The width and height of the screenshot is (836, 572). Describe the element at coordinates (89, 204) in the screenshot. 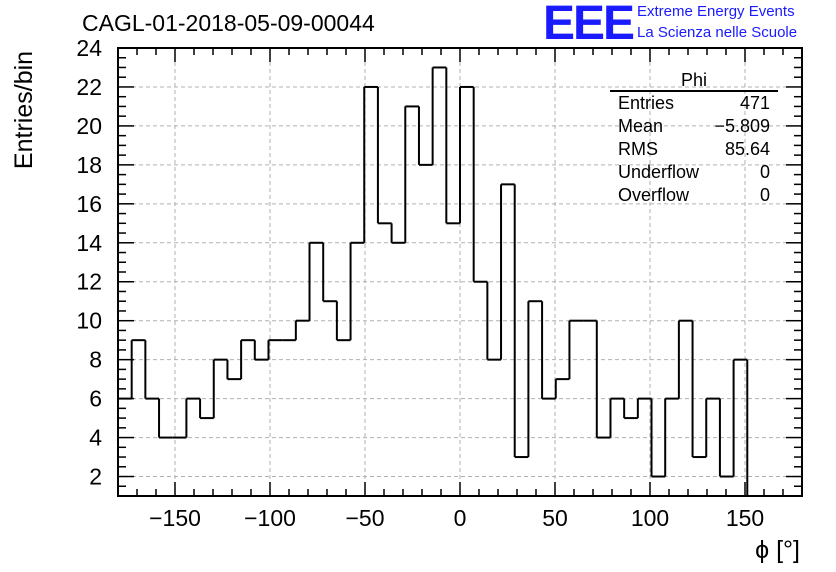

I see `y-tick-label: 16` at that location.